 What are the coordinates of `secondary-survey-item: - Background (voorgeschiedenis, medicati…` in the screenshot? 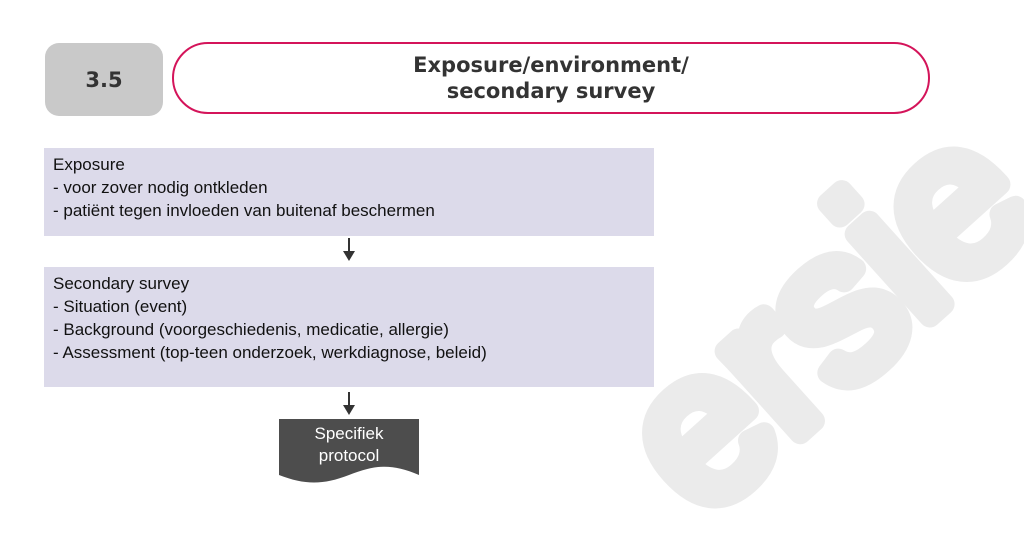 It's located at (251, 329).